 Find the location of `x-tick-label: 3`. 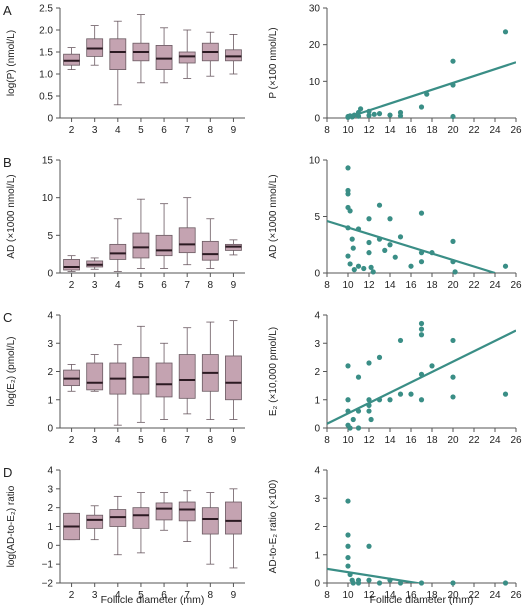

x-tick-label: 3 is located at coordinates (95, 285).